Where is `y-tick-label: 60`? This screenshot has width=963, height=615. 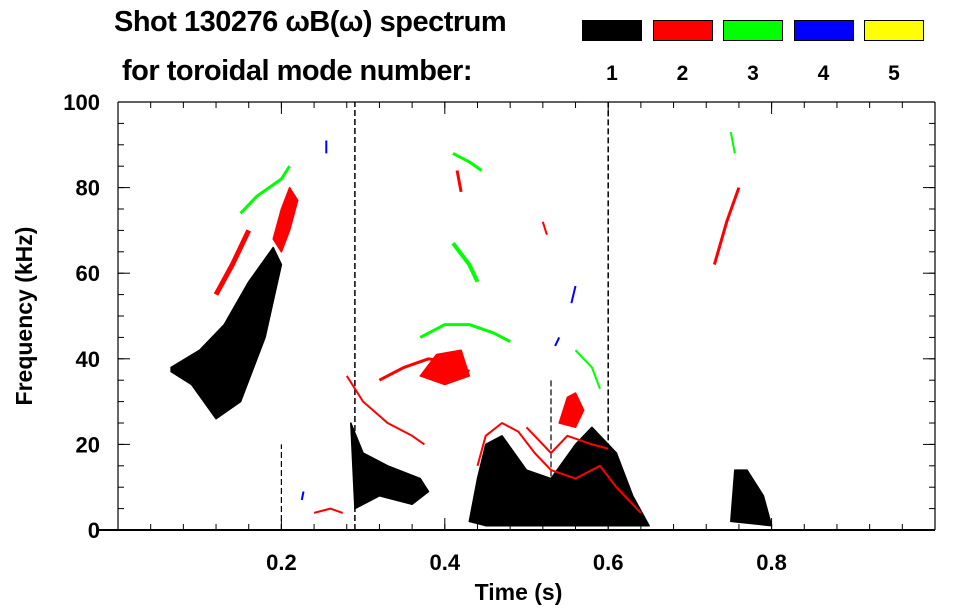
y-tick-label: 60 is located at coordinates (88, 273).